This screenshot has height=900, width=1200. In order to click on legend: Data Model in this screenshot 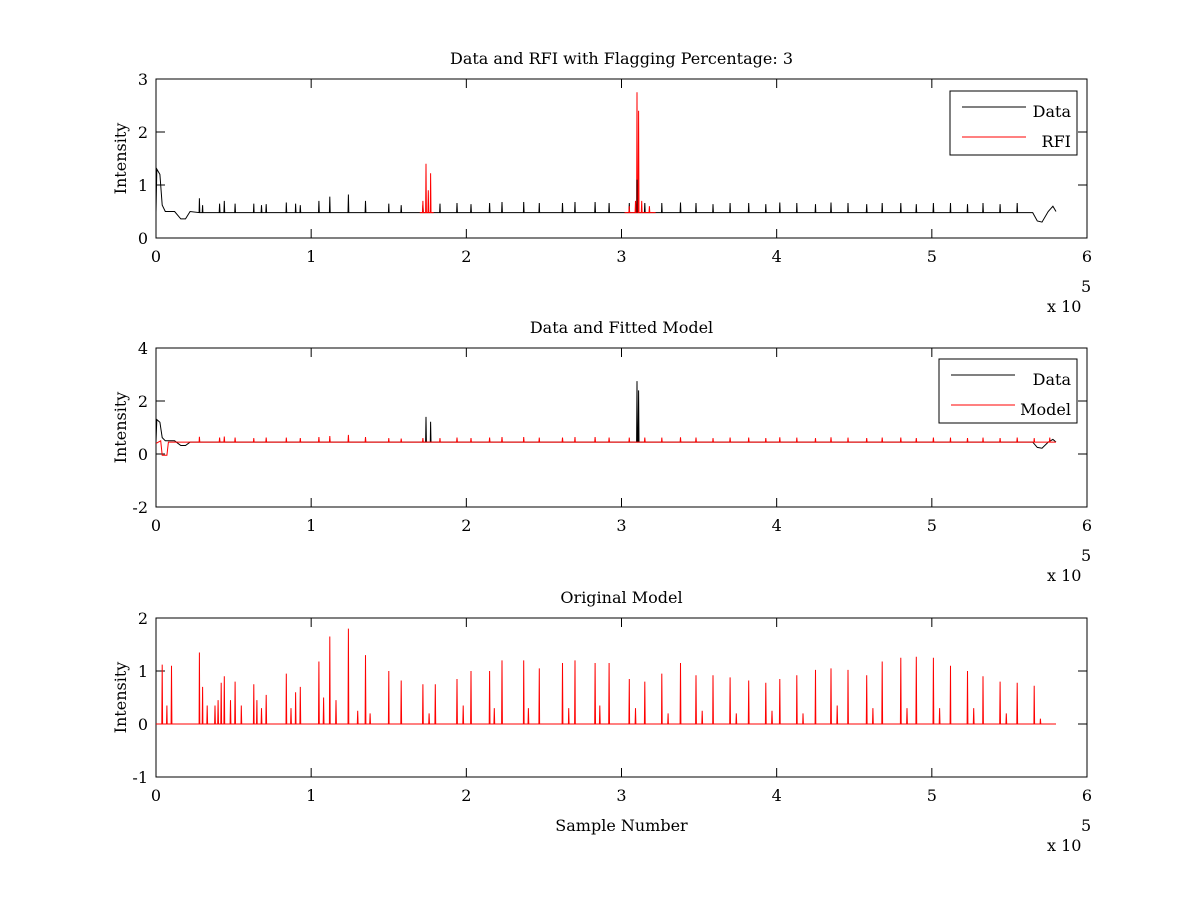, I will do `click(1008, 391)`.